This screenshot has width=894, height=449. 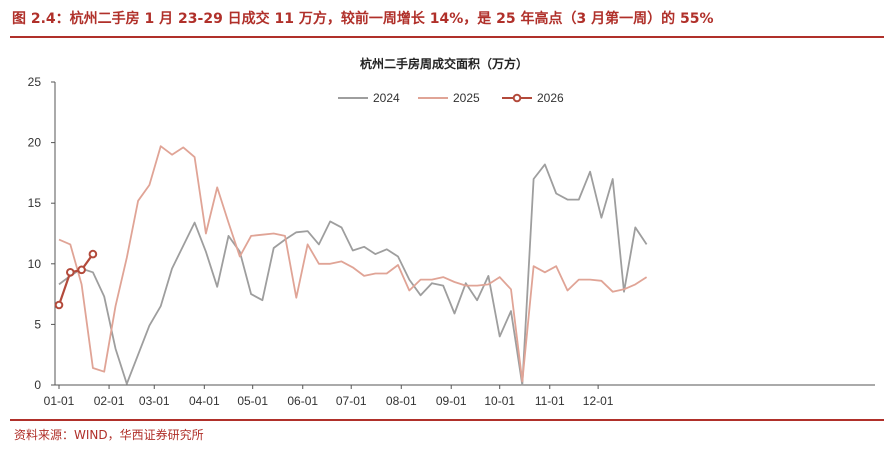 What do you see at coordinates (252, 401) in the screenshot?
I see `x-tick-label: 05-01` at bounding box center [252, 401].